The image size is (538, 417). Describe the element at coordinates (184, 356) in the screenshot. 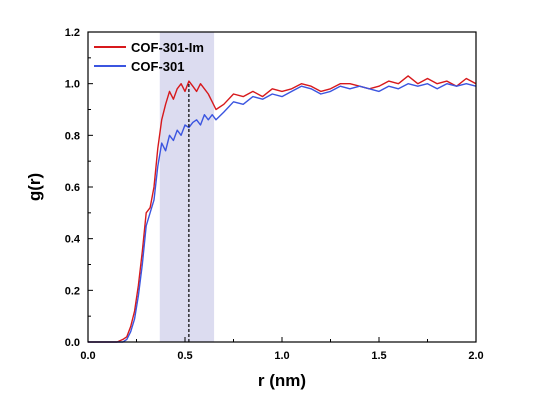

I see `x-tick-label: 0.5` at that location.